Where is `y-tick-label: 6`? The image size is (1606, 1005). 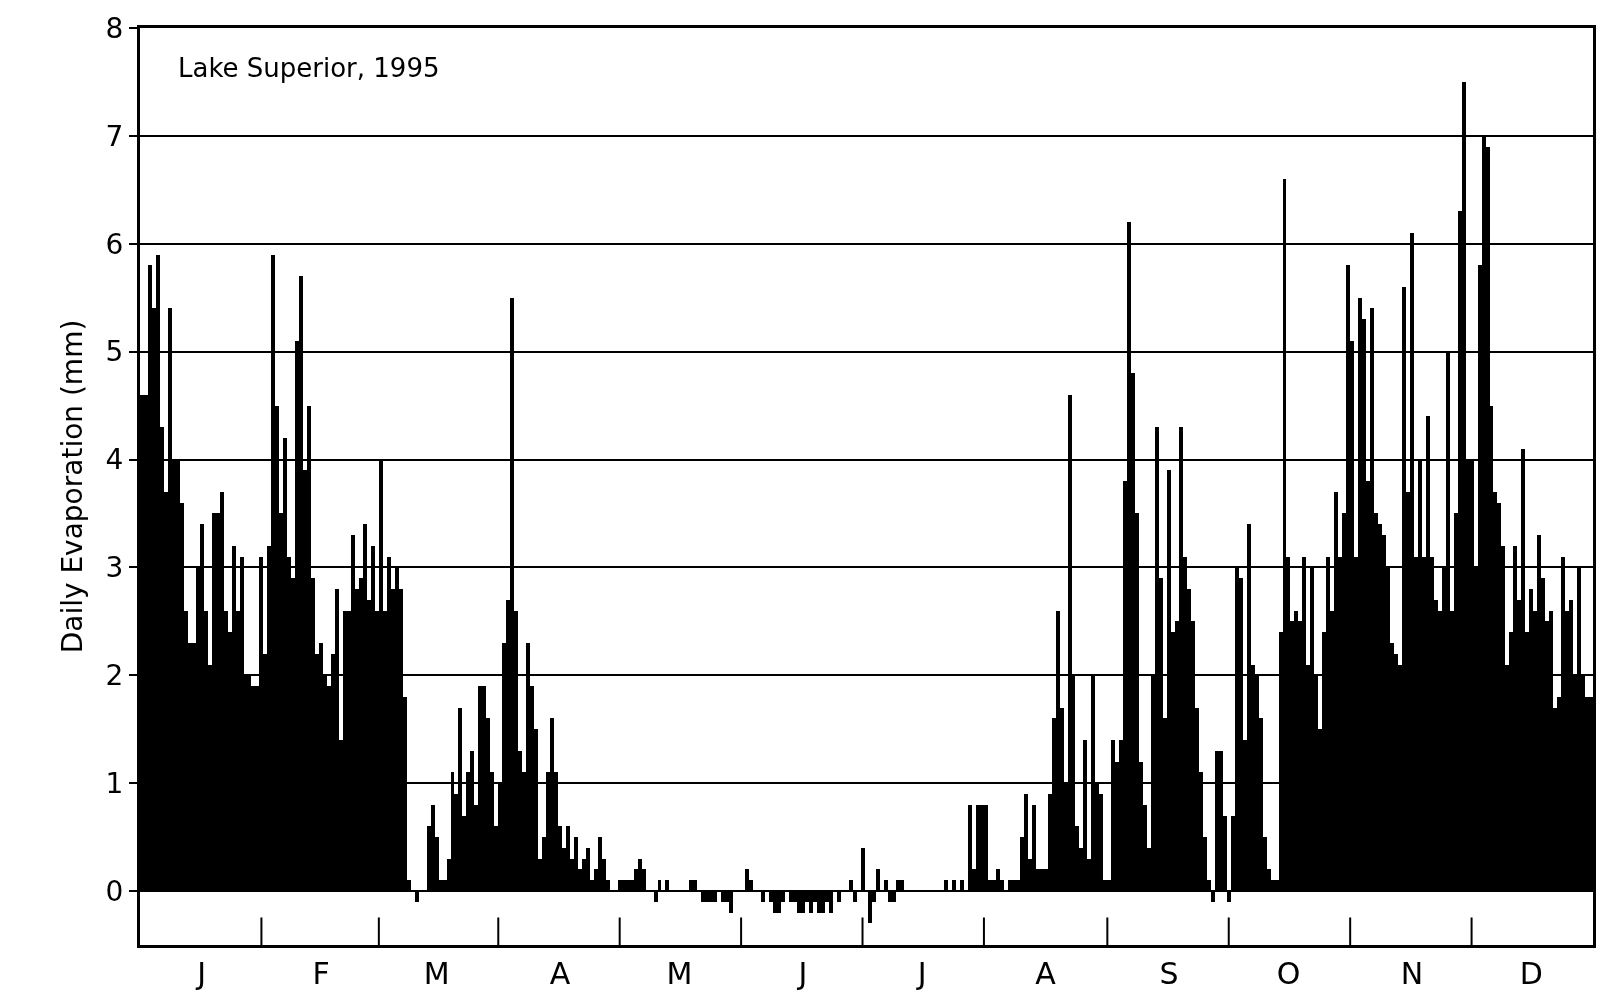 y-tick-label: 6 is located at coordinates (114, 244).